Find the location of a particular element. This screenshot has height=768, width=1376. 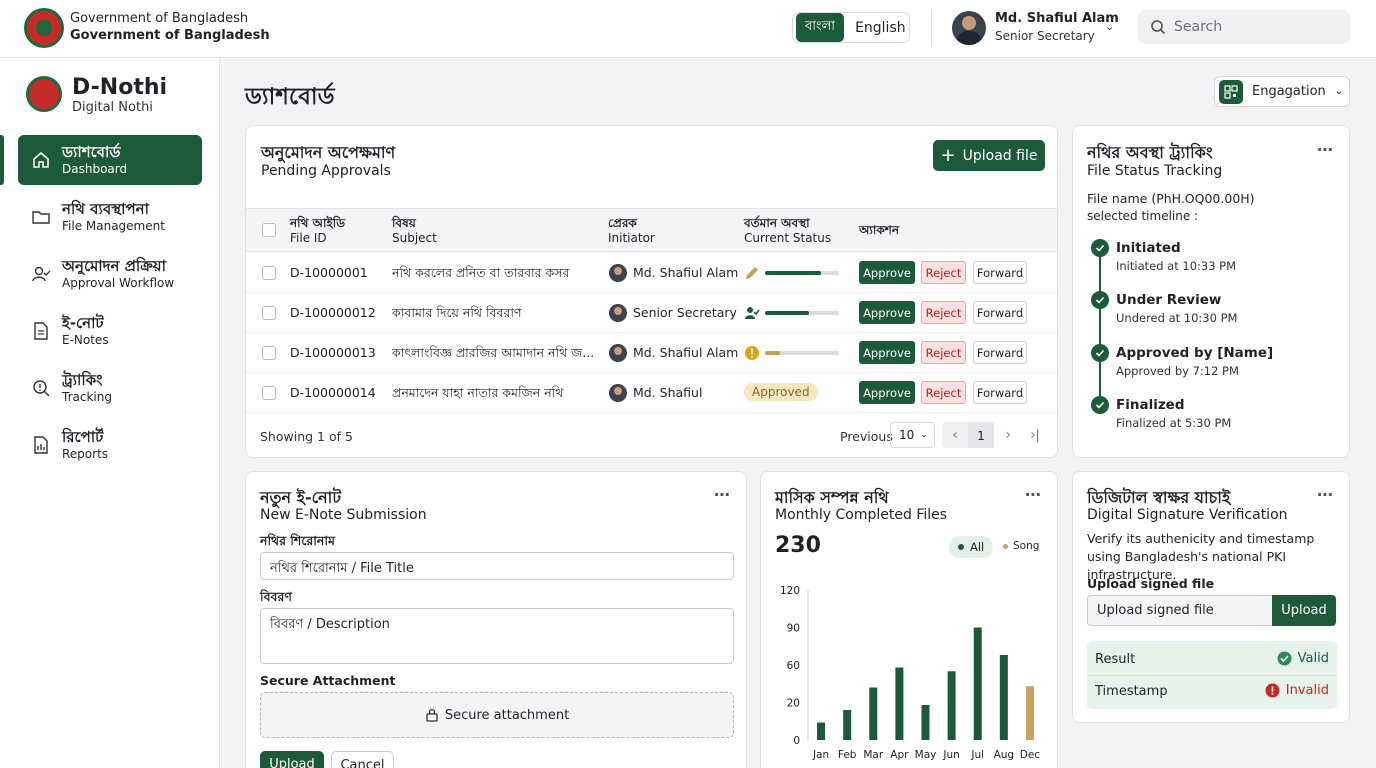

bar-mar is located at coordinates (873, 714).